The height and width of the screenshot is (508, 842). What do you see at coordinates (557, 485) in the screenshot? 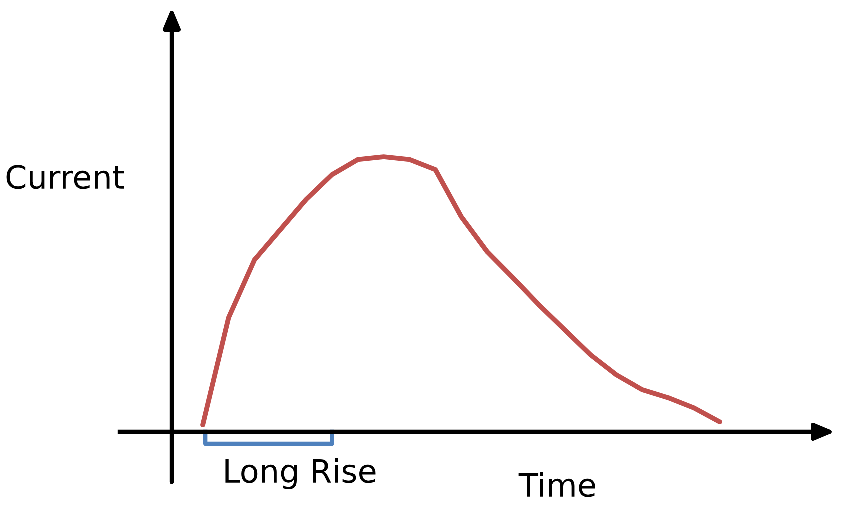
I see `x-axis-title: Time` at bounding box center [557, 485].